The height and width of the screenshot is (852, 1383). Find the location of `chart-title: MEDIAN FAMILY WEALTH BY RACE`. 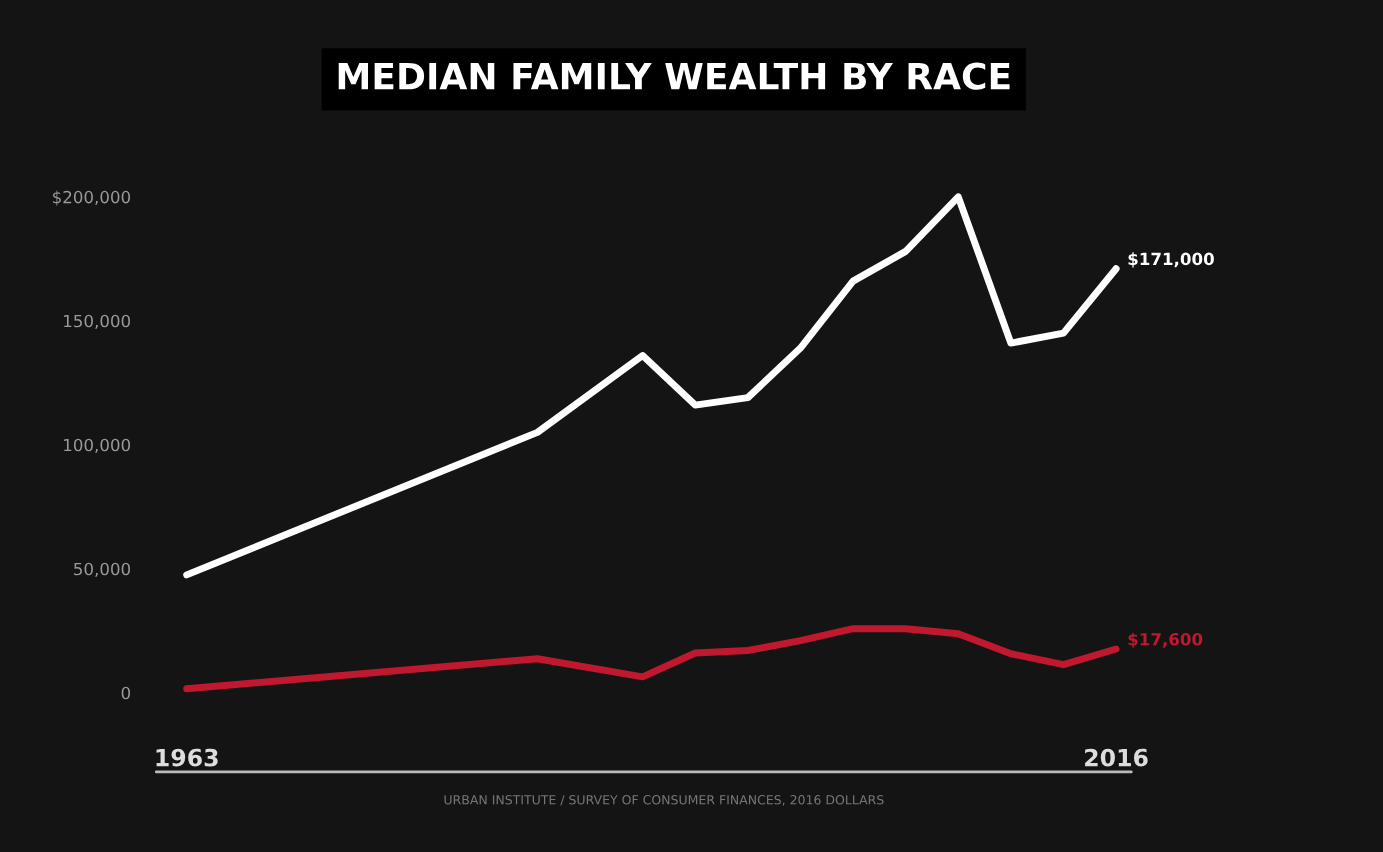

chart-title: MEDIAN FAMILY WEALTH BY RACE is located at coordinates (674, 76).